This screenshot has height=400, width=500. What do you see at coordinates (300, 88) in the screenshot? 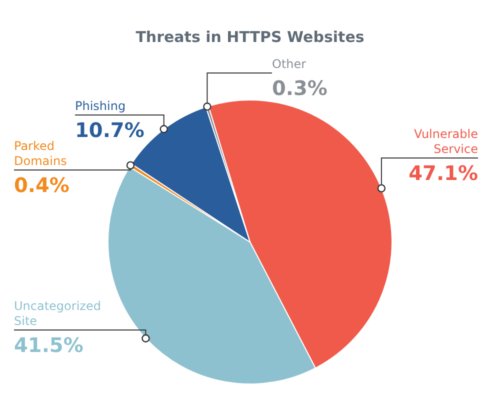
I see `data-label: 0.3%` at bounding box center [300, 88].